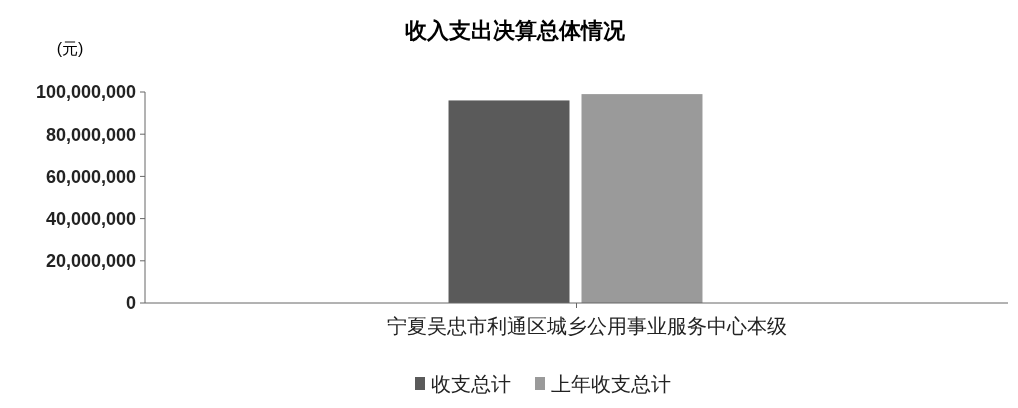  What do you see at coordinates (90, 176) in the screenshot?
I see `y-tick-label: 60,000,000` at bounding box center [90, 176].